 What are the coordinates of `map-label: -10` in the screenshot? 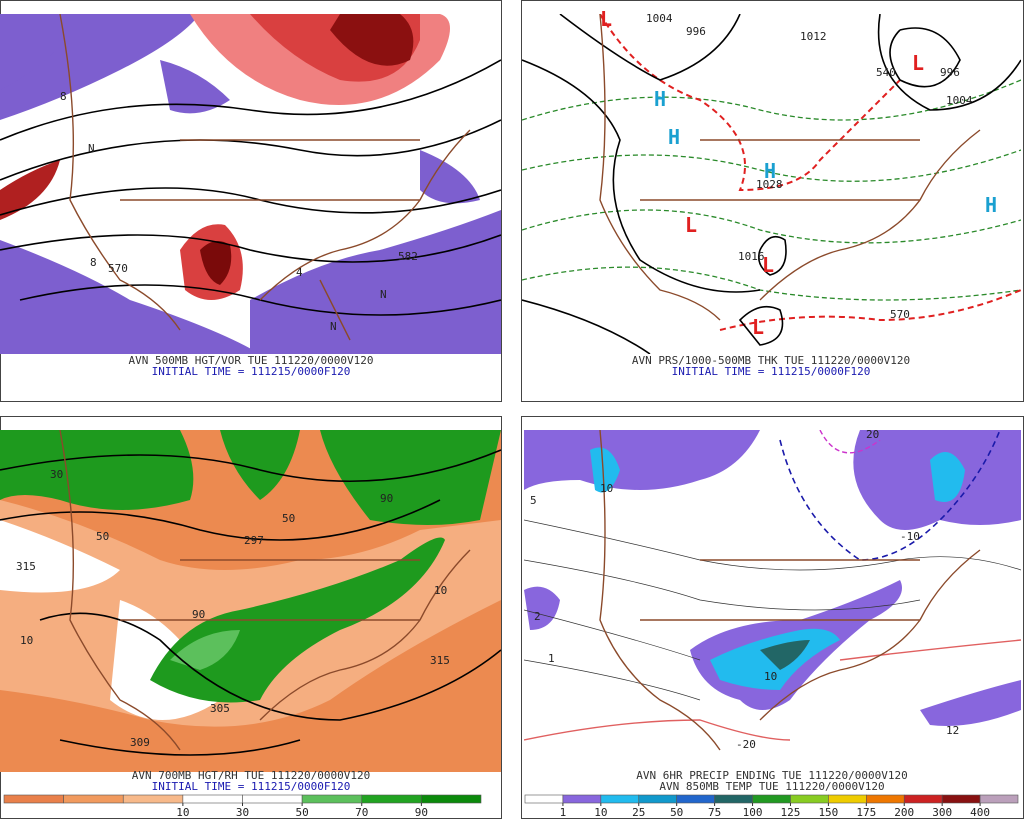 It's located at (910, 536).